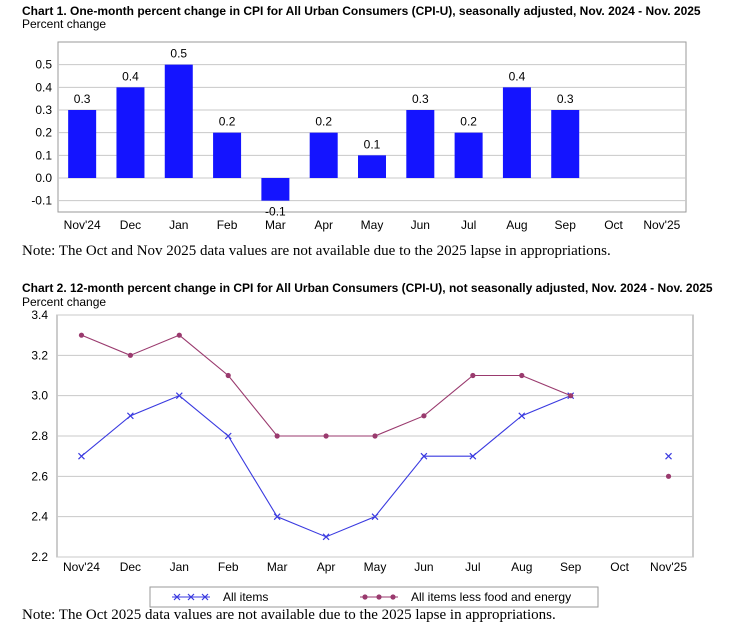 Image resolution: width=729 pixels, height=626 pixels. I want to click on chart2-xtick-label: Nov'25, so click(668, 567).